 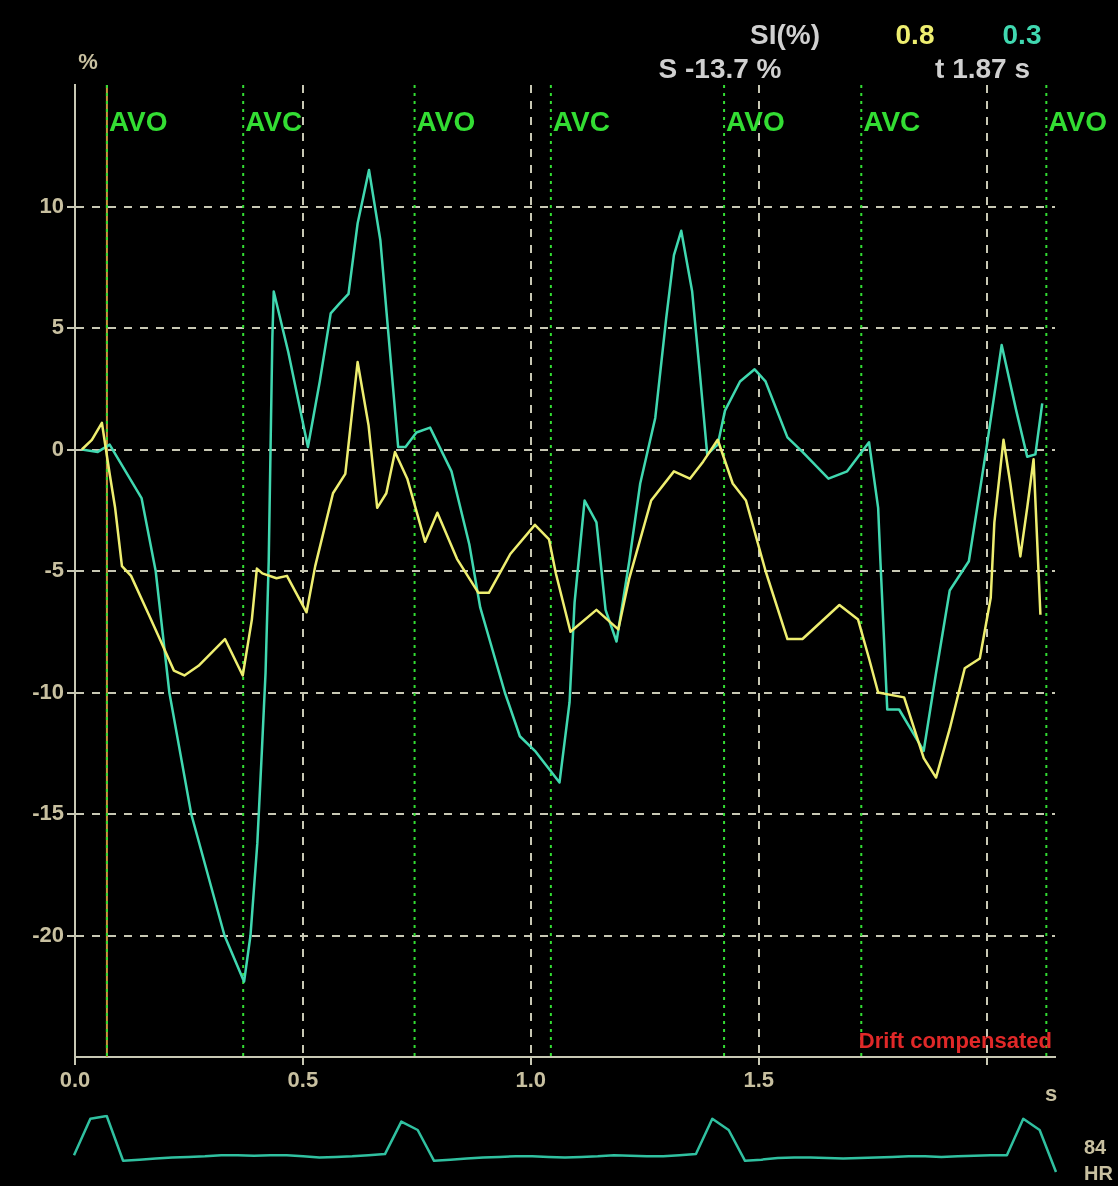 I want to click on annotation: Drift compensated, so click(x=955, y=1041).